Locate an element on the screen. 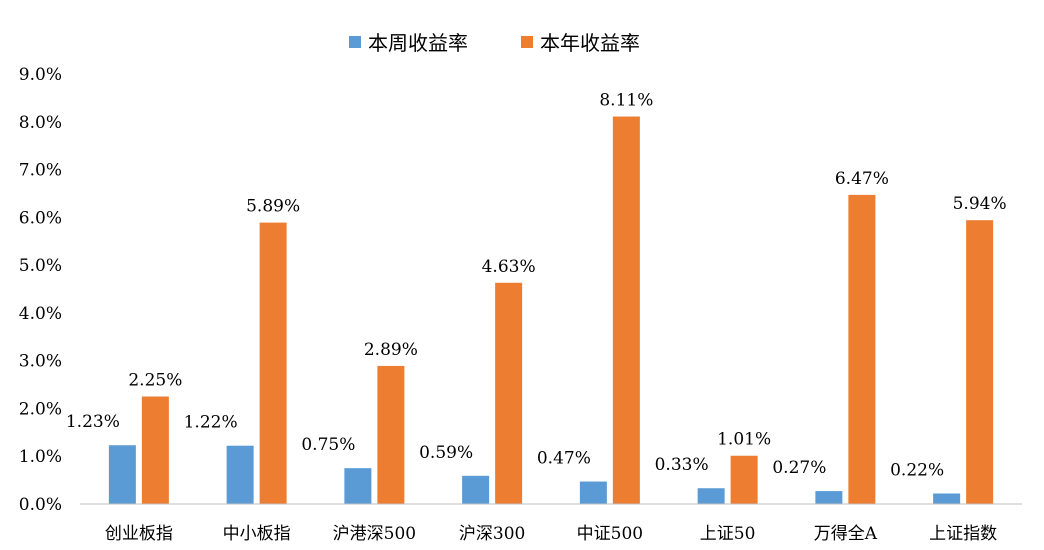  y-tick-label: 3.0% is located at coordinates (40, 362).